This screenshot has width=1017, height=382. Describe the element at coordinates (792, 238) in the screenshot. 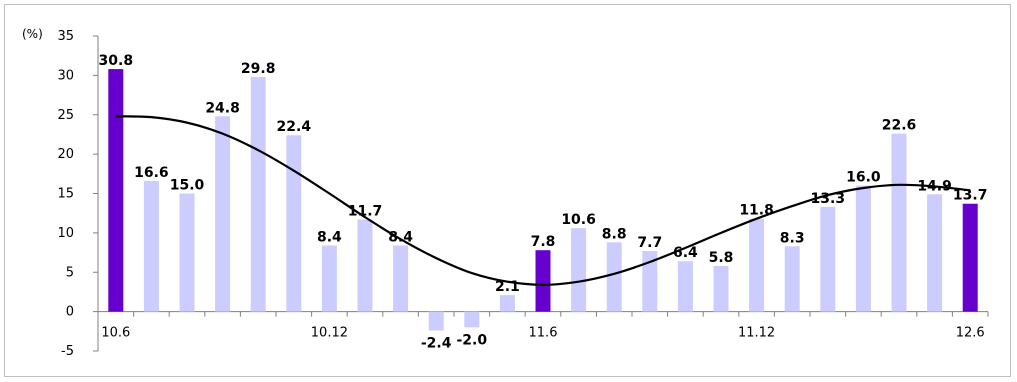

I see `data-label: 8.3` at that location.